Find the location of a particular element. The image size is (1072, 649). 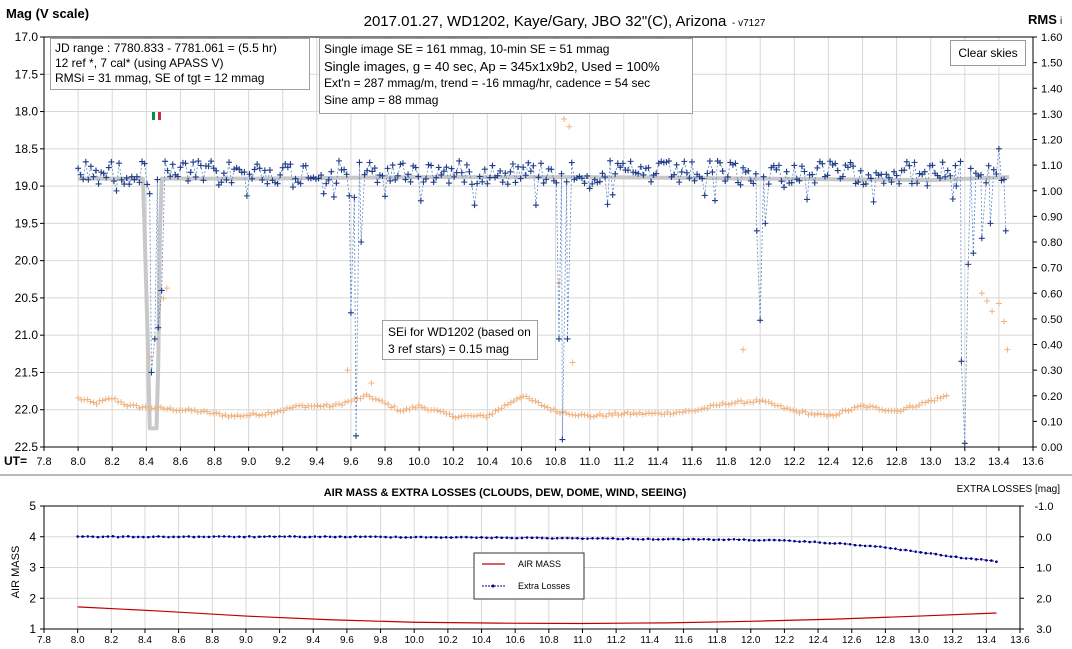

bottom-y-right-tick-label: 3.0 is located at coordinates (1043, 630).